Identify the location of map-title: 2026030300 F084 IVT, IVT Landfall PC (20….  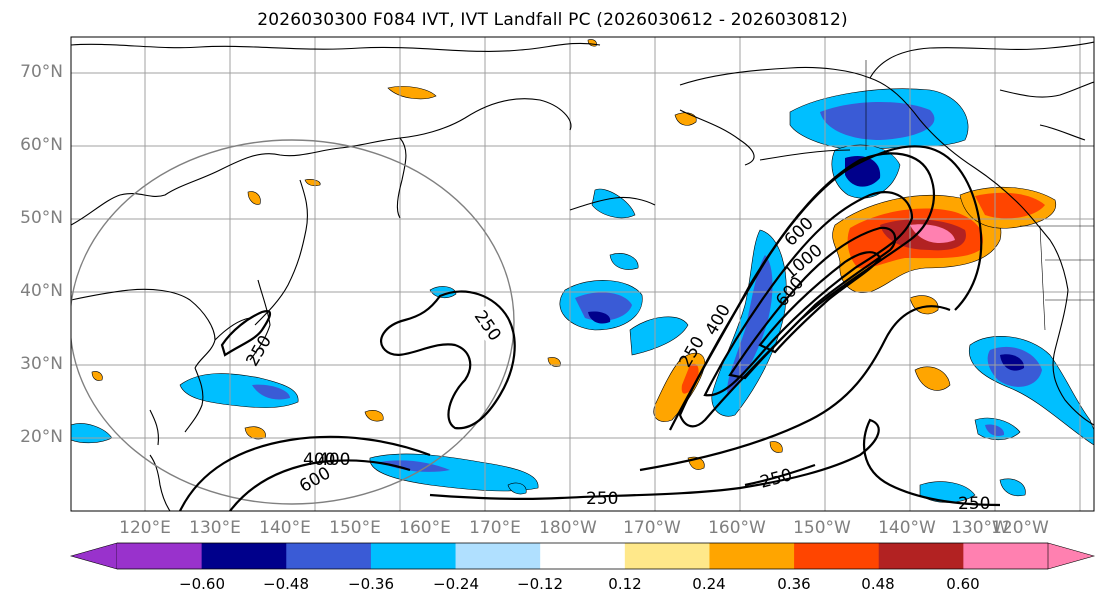
(552, 20).